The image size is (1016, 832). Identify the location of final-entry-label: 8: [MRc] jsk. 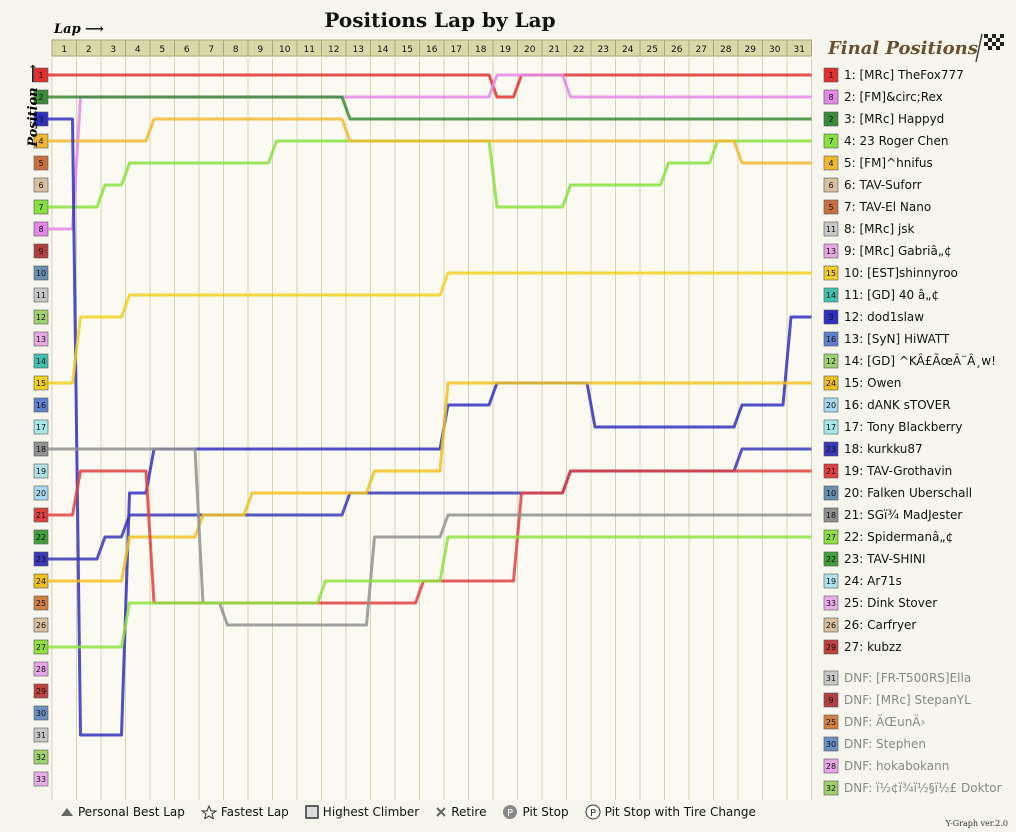
(879, 229).